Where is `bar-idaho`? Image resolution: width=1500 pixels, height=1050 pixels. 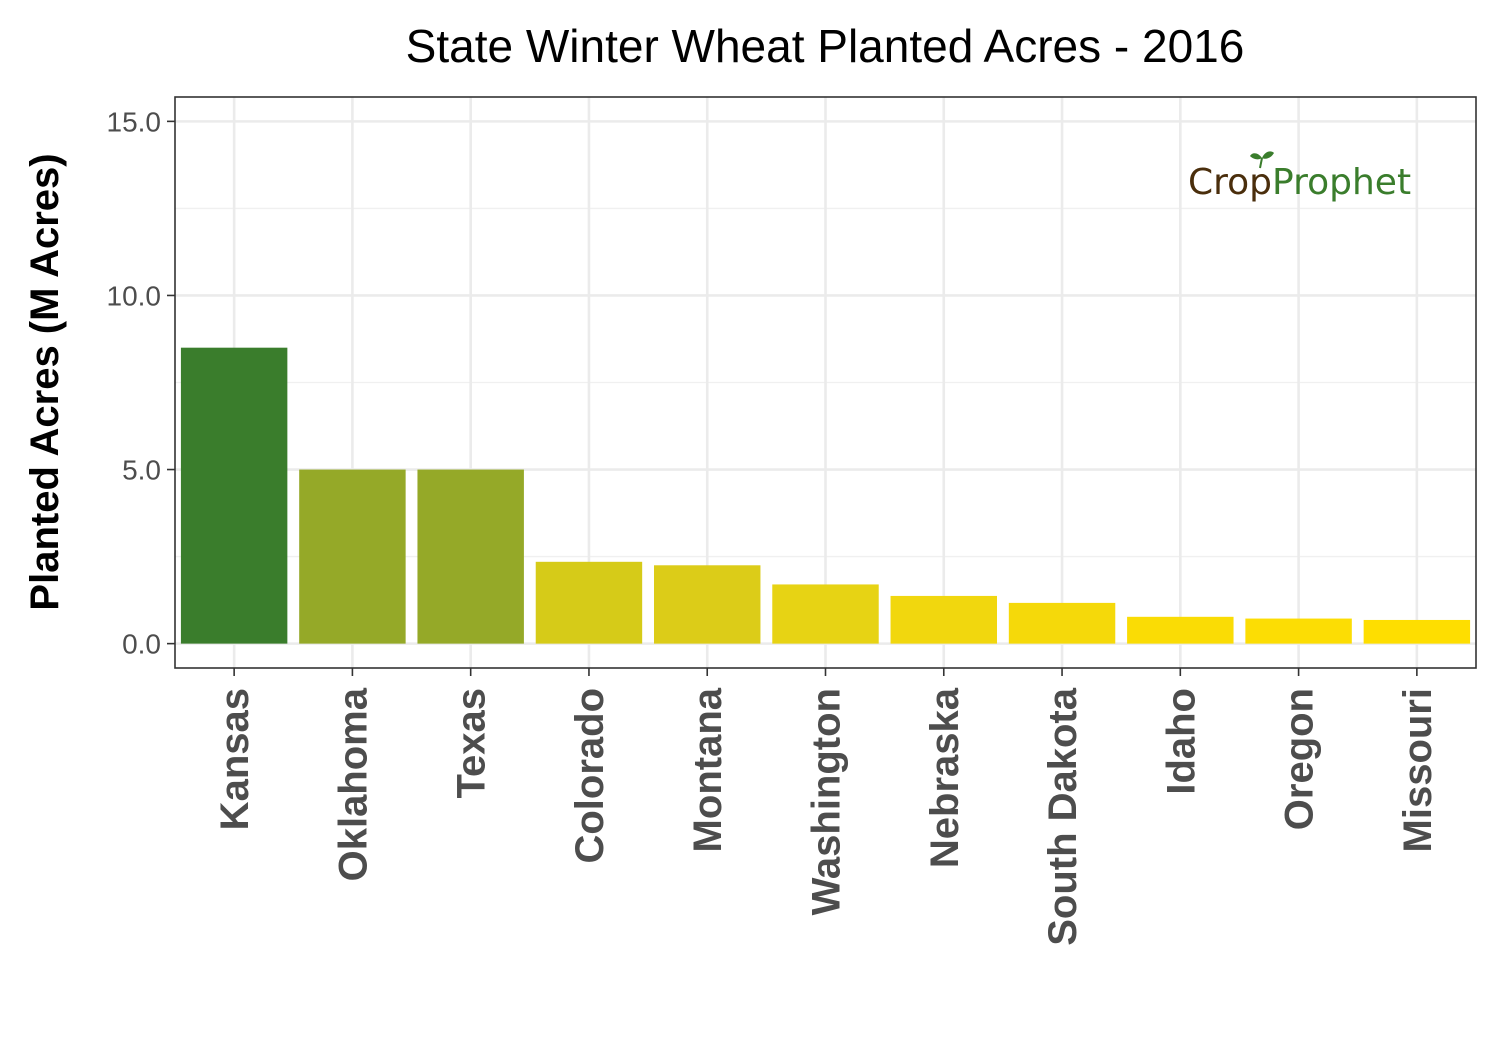 bar-idaho is located at coordinates (1180, 630).